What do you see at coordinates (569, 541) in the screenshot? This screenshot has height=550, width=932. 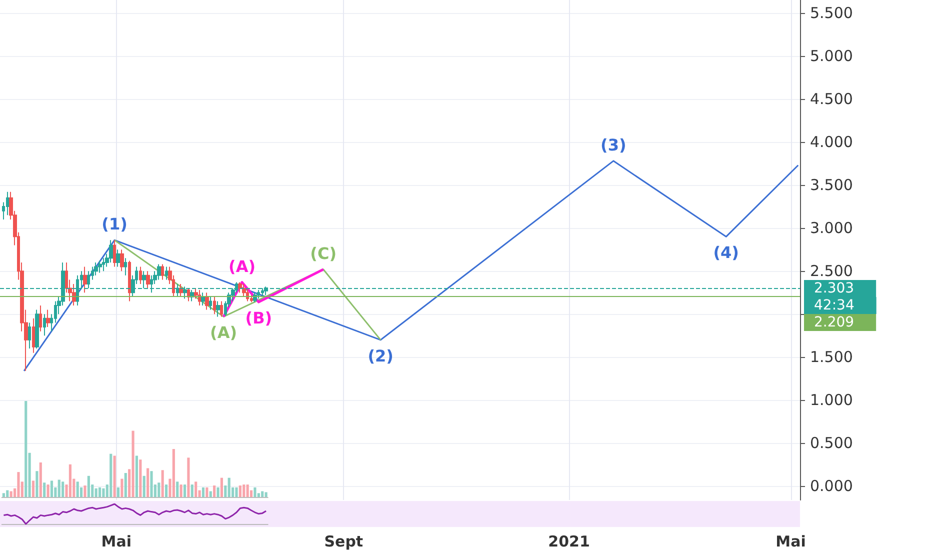 I see `x-tick-label: 2021` at bounding box center [569, 541].